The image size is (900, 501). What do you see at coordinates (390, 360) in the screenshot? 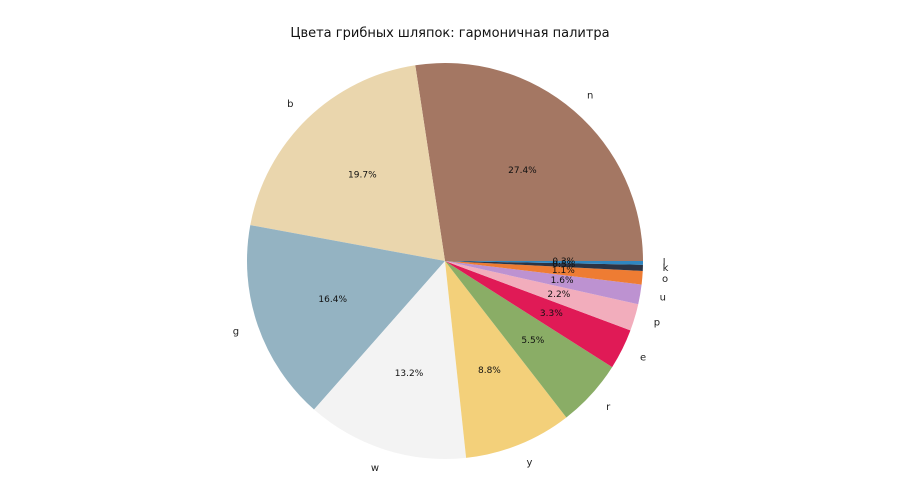
I see `pie-slice-w` at bounding box center [390, 360].